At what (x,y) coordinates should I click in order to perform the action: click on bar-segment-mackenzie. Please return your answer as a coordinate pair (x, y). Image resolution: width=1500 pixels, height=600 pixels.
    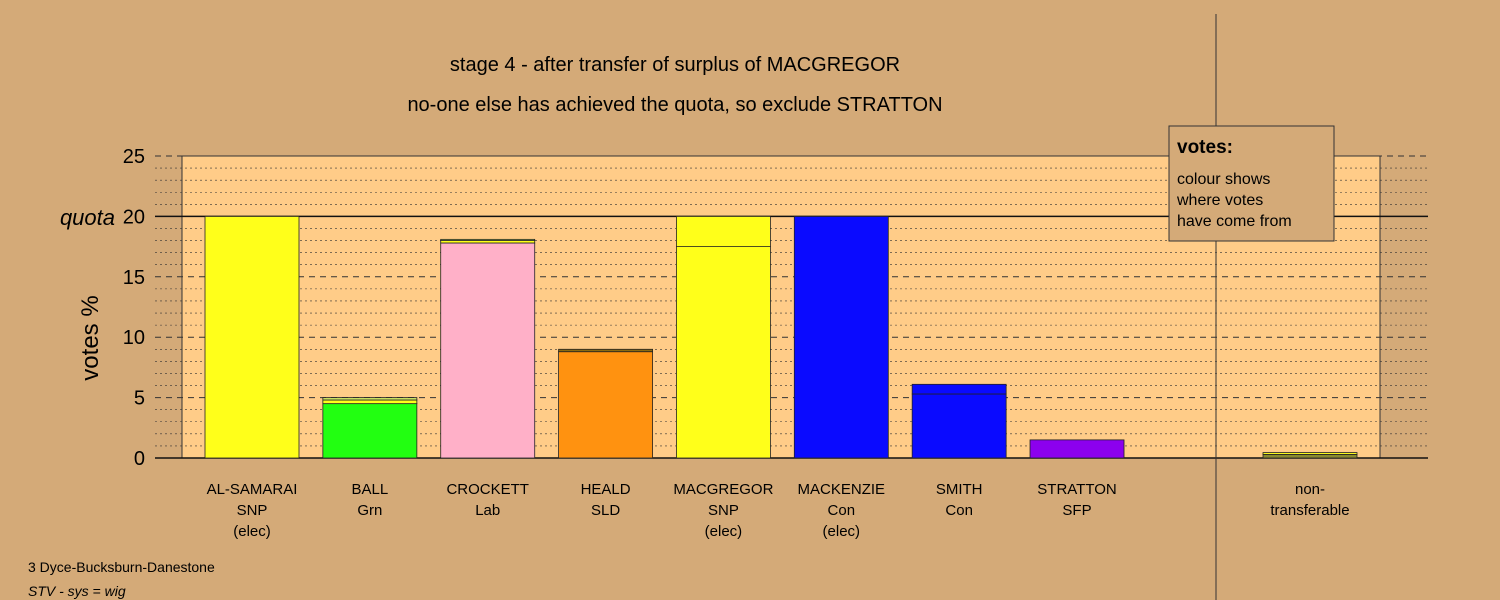
    Looking at the image, I should click on (841, 337).